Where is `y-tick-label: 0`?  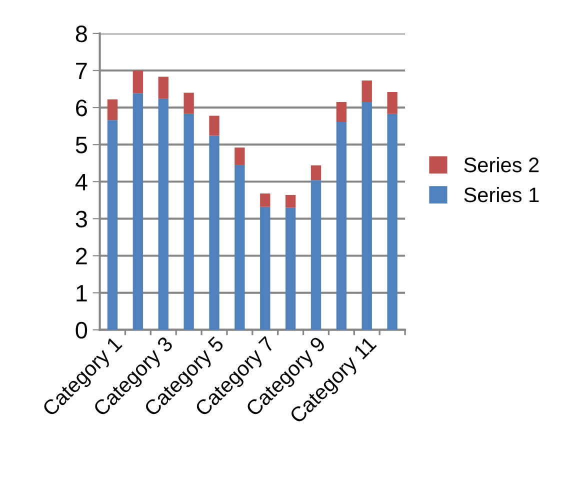
y-tick-label: 0 is located at coordinates (82, 330).